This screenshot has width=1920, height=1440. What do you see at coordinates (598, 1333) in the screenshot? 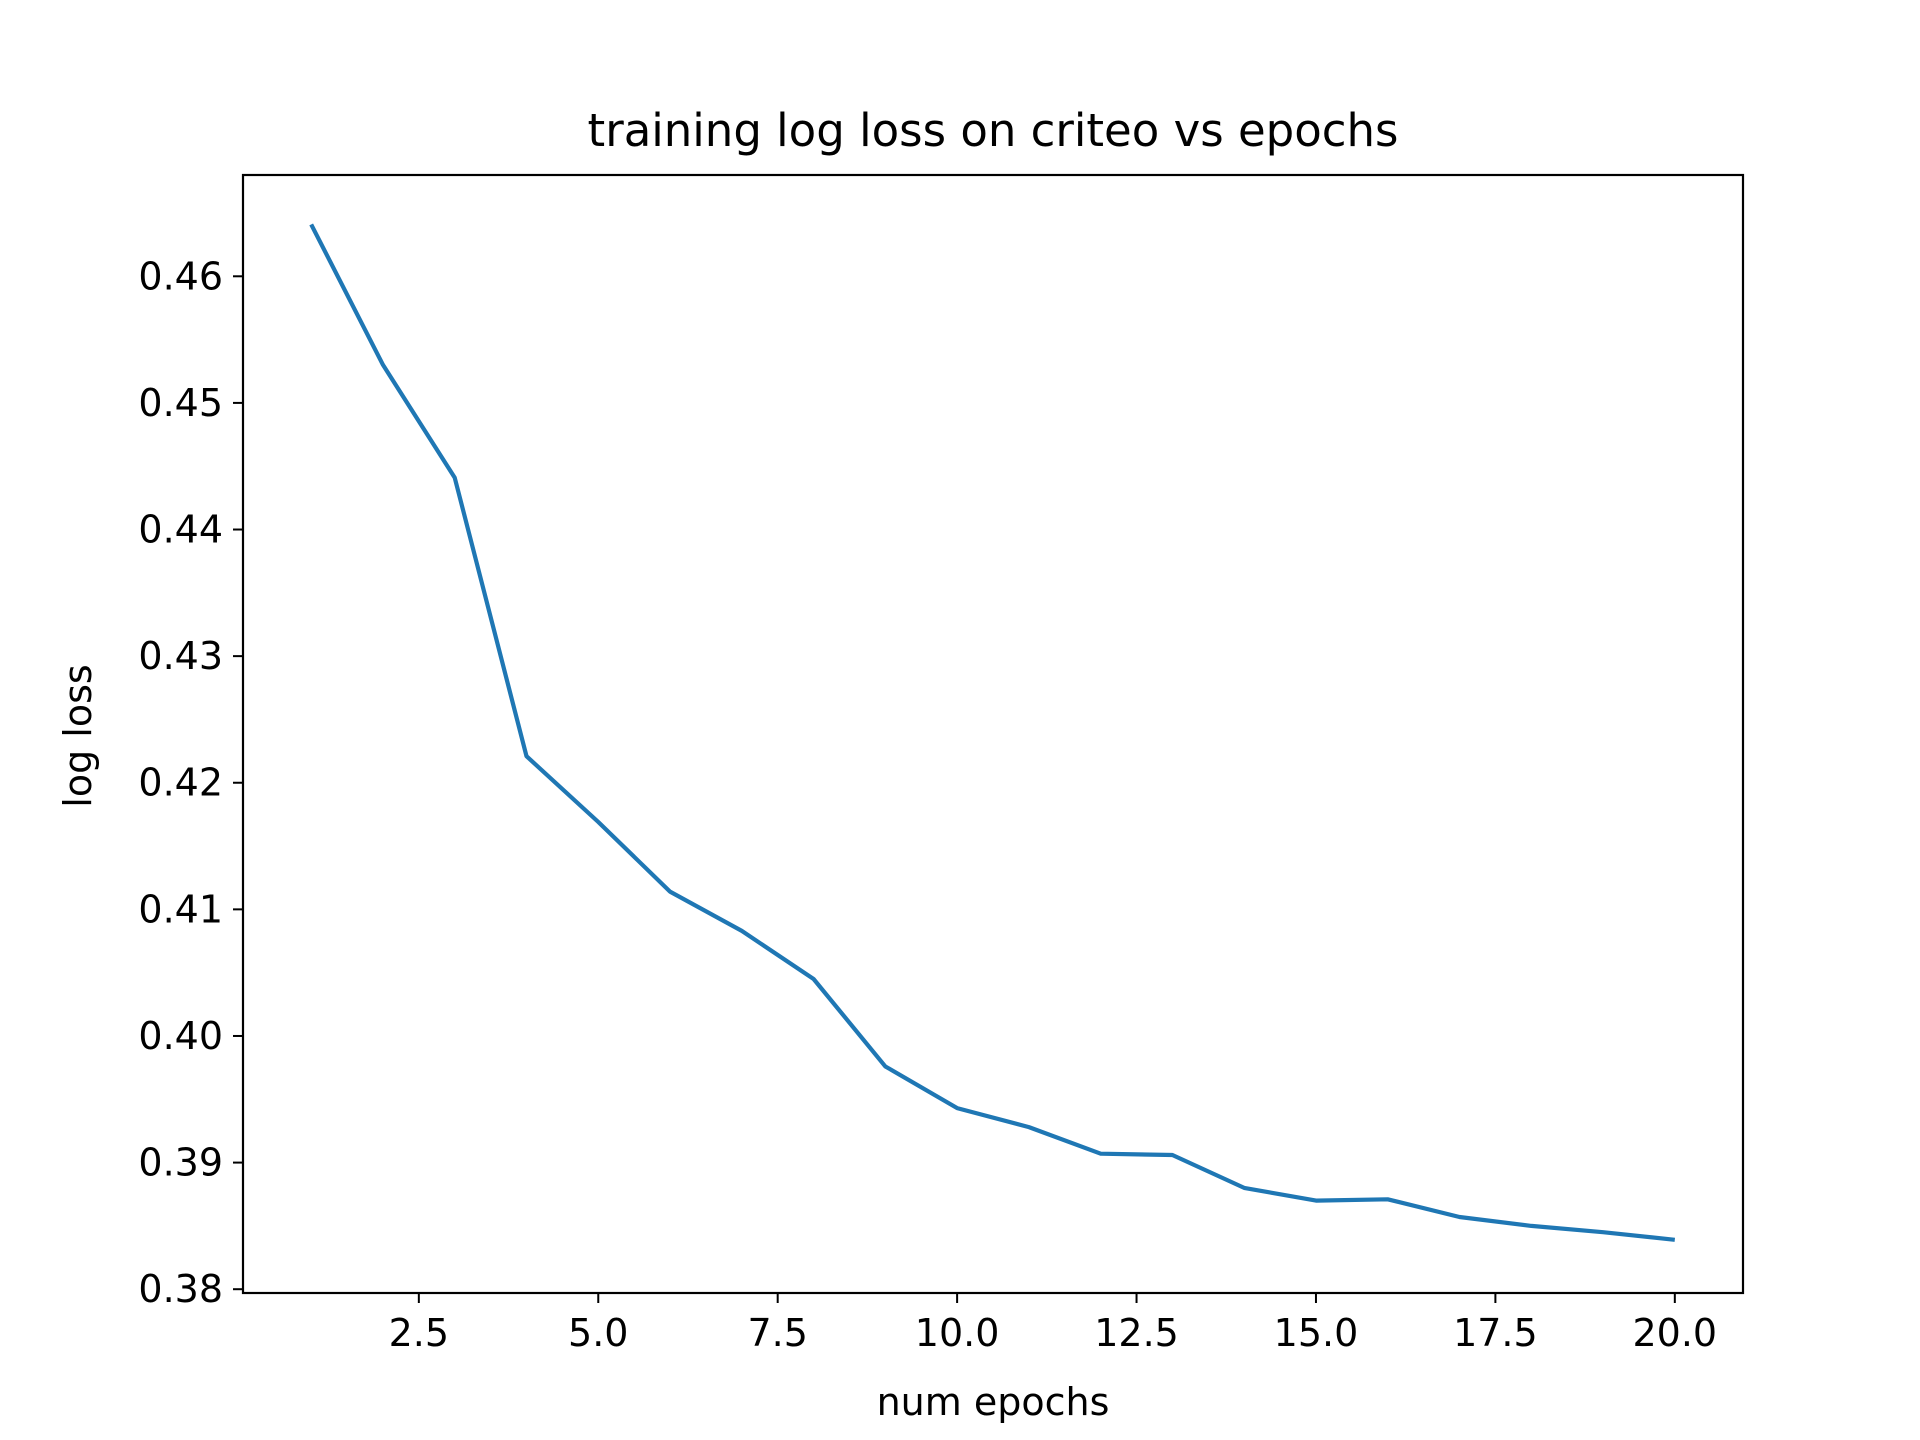
I see `x-tick-label: 5.0` at bounding box center [598, 1333].